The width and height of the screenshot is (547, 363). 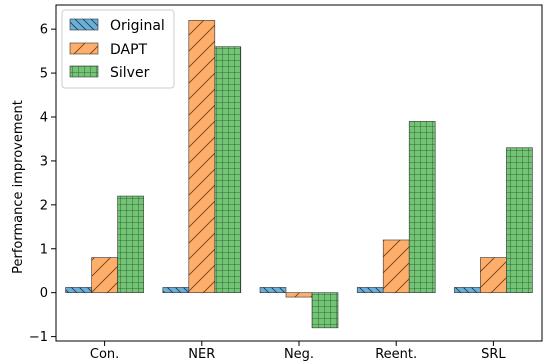 What do you see at coordinates (44, 118) in the screenshot?
I see `y-tick-label: 4` at bounding box center [44, 118].